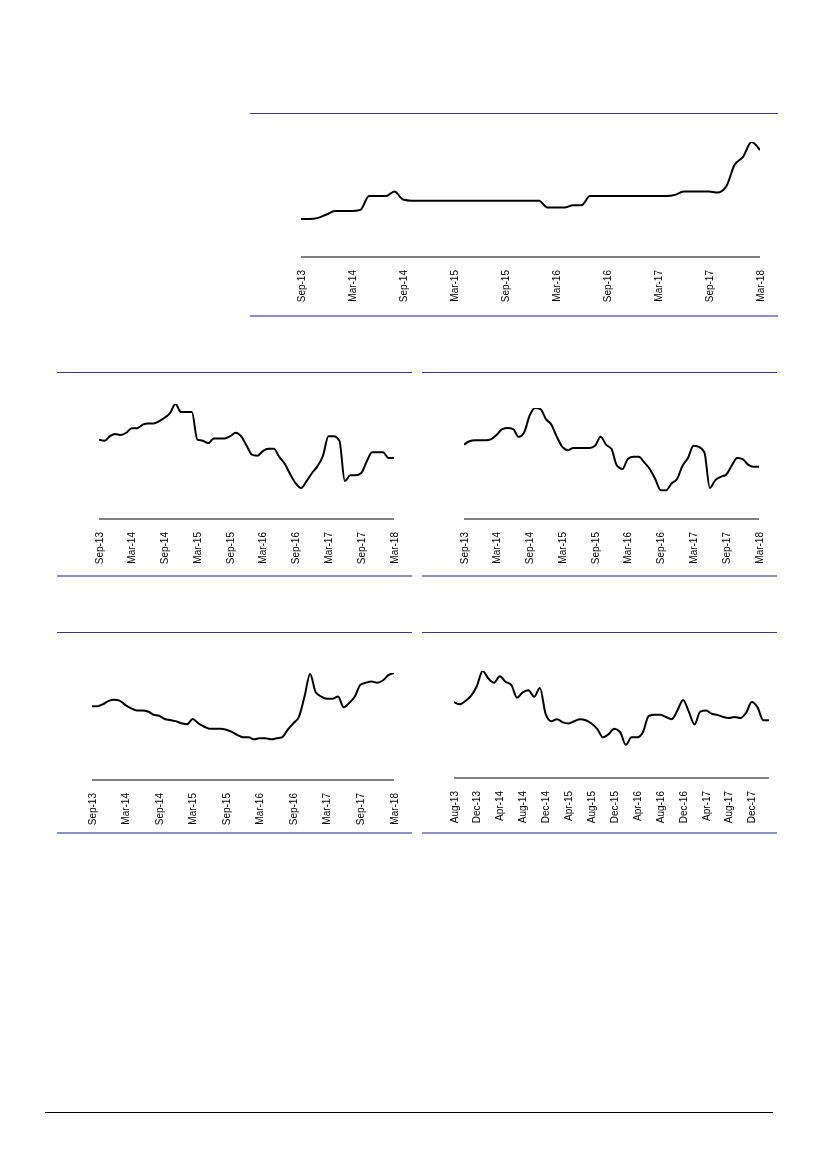 This screenshot has width=827, height=1169. What do you see at coordinates (454, 807) in the screenshot?
I see `x-tick-label: Aug-13` at bounding box center [454, 807].